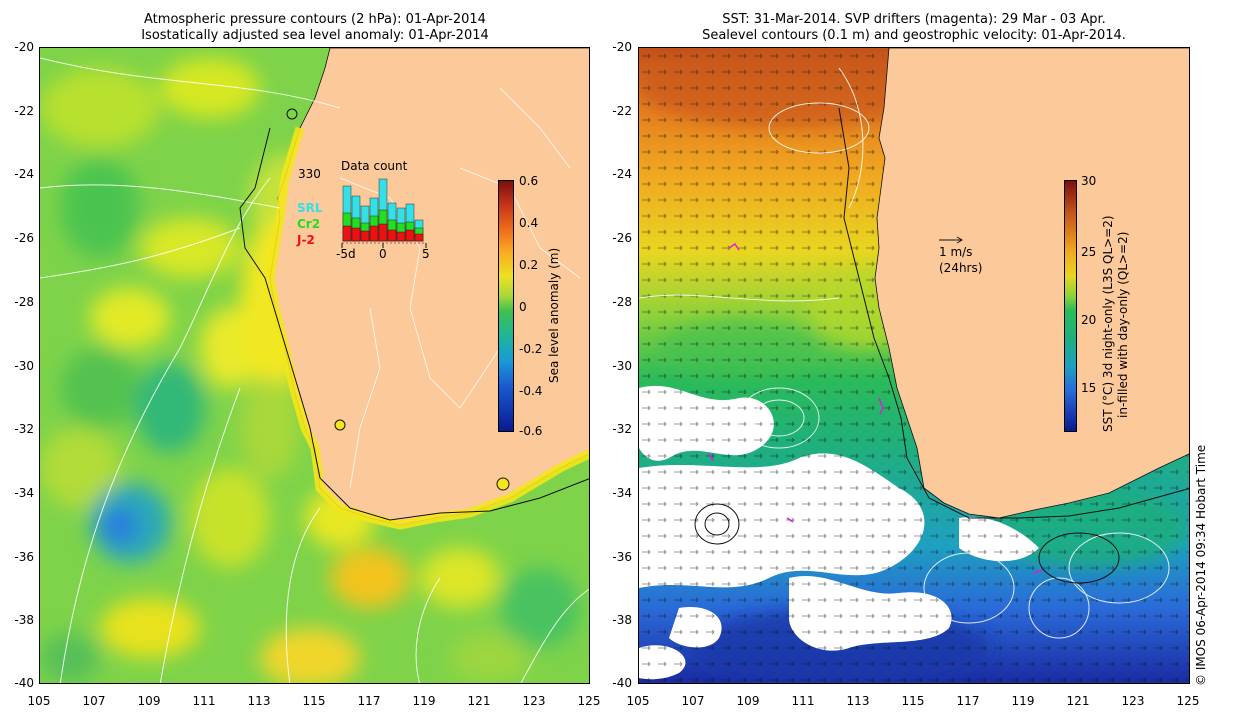  I want to click on coastal-sea-level-band, so click(427, 328).